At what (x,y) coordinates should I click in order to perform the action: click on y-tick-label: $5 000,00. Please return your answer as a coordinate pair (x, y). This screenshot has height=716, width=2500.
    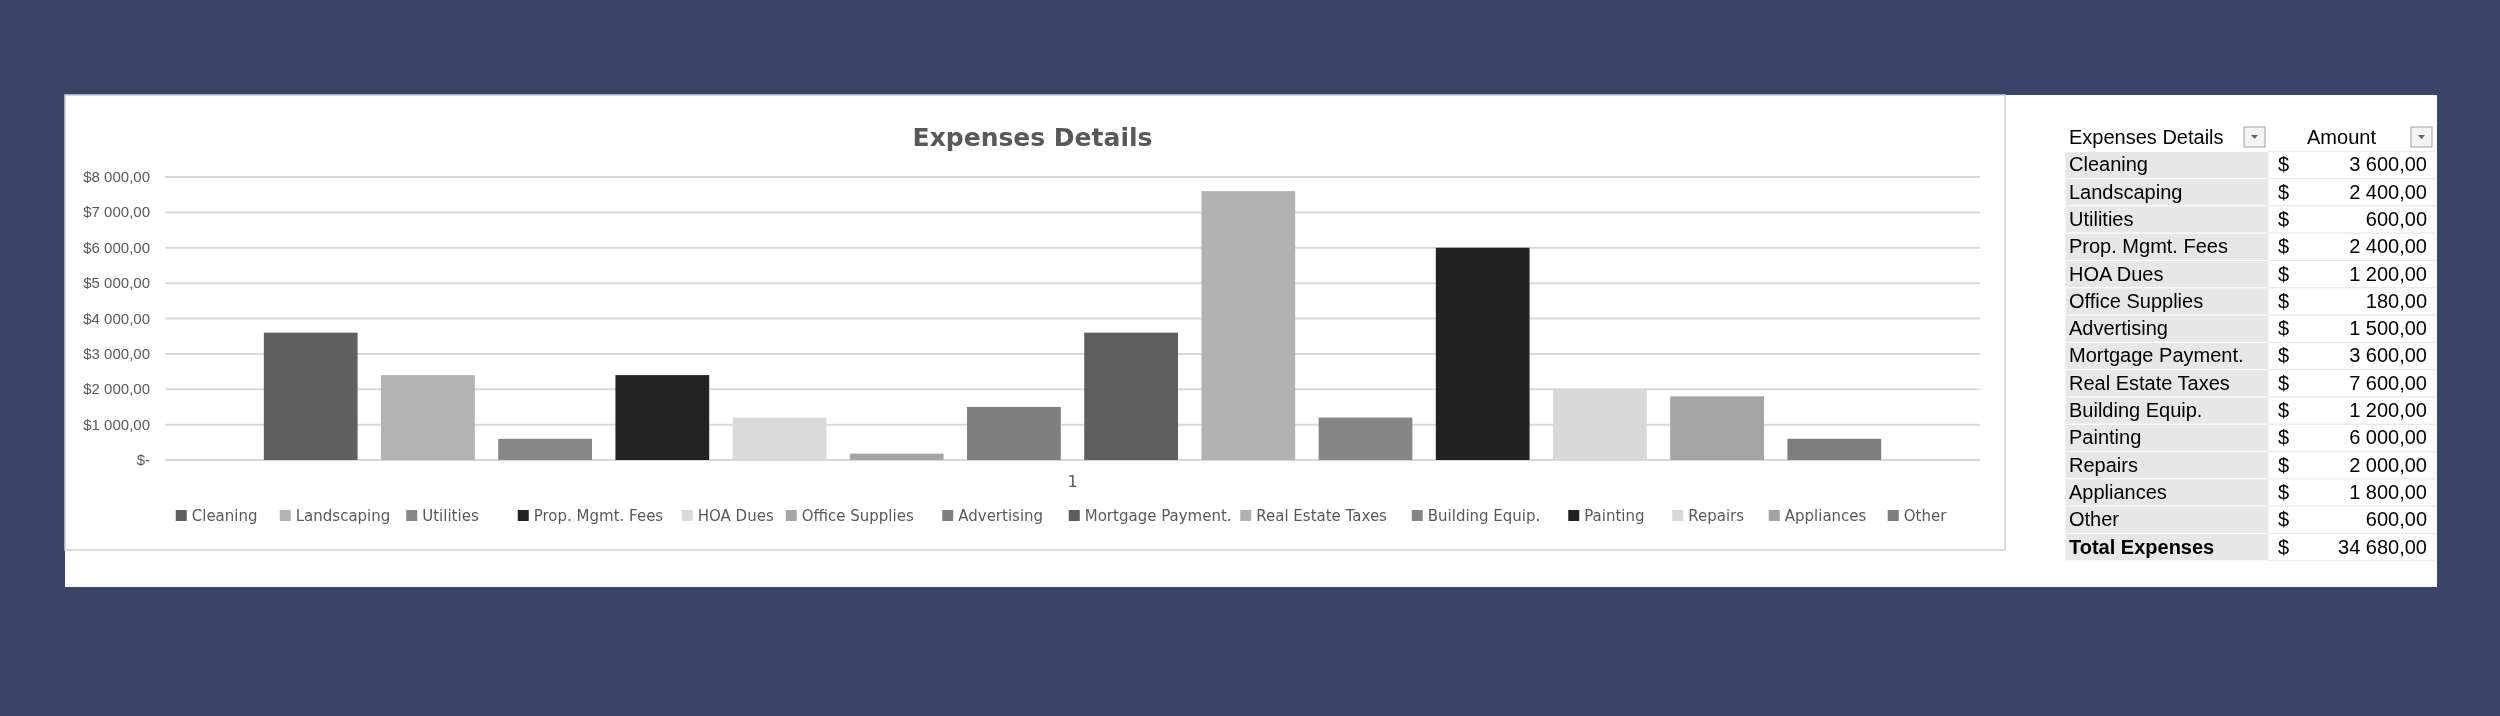
    Looking at the image, I should click on (116, 283).